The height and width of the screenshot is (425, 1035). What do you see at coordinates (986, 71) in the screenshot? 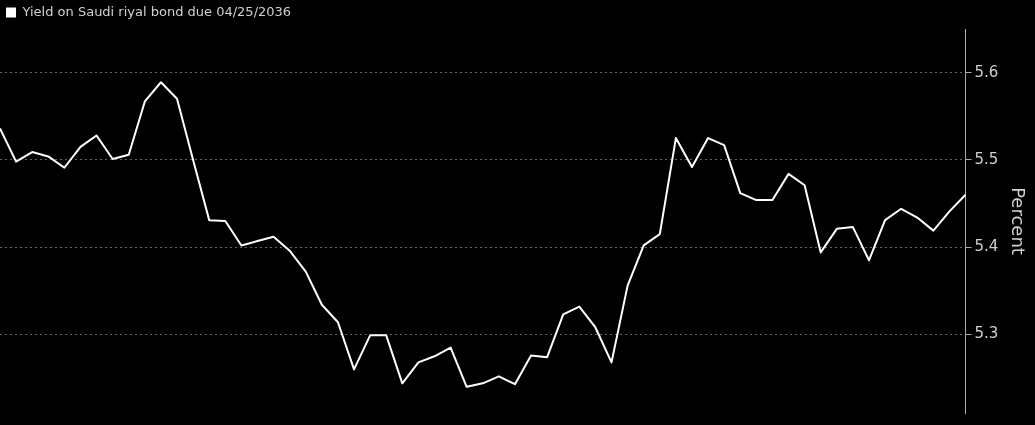
I see `y-tick-label: 5.6` at bounding box center [986, 71].